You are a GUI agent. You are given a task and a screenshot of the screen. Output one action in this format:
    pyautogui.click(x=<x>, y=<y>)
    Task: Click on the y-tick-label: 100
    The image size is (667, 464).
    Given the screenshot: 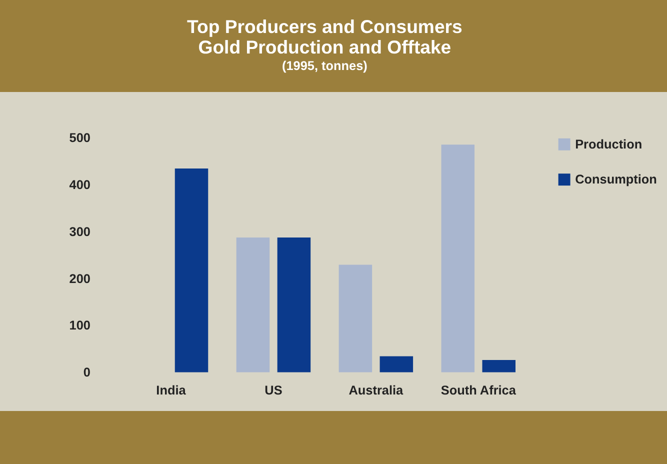 What is the action you would take?
    pyautogui.click(x=79, y=325)
    